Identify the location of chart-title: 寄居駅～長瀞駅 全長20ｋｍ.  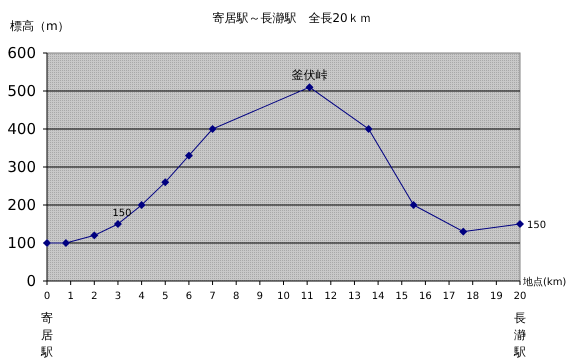
(292, 18).